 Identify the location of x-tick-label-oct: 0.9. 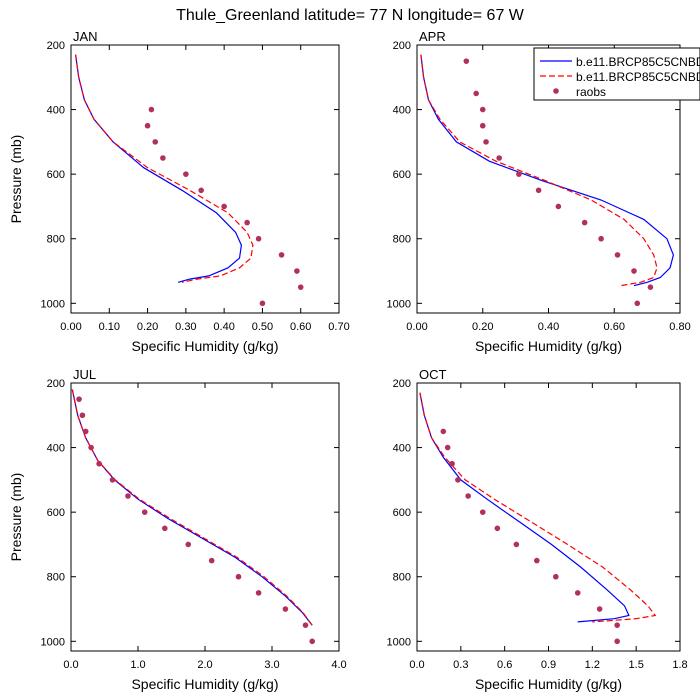
(548, 665).